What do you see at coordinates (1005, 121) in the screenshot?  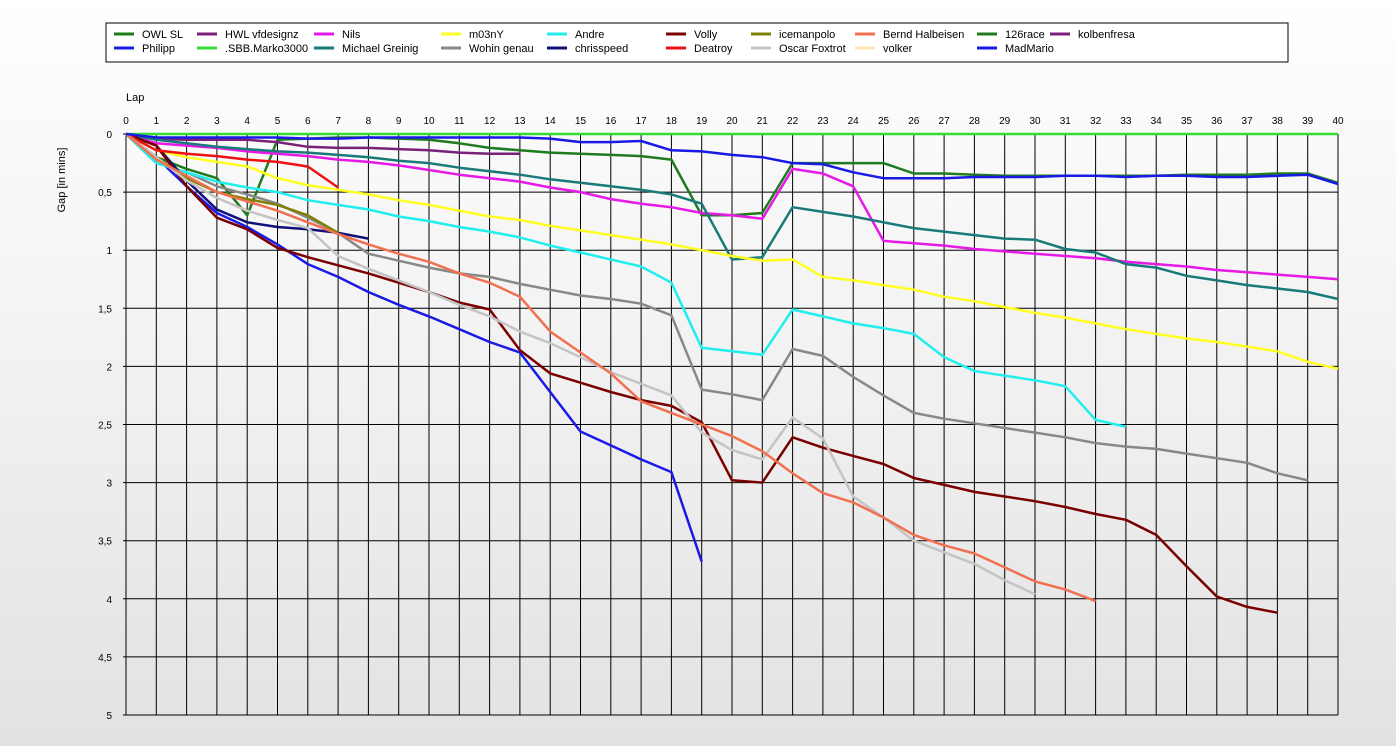 I see `x-tick-label: 29` at bounding box center [1005, 121].